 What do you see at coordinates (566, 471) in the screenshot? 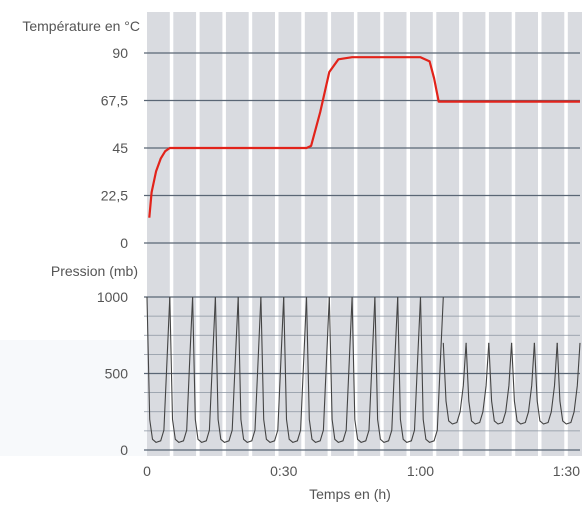
I see `x-tick-label: 1:30` at bounding box center [566, 471].